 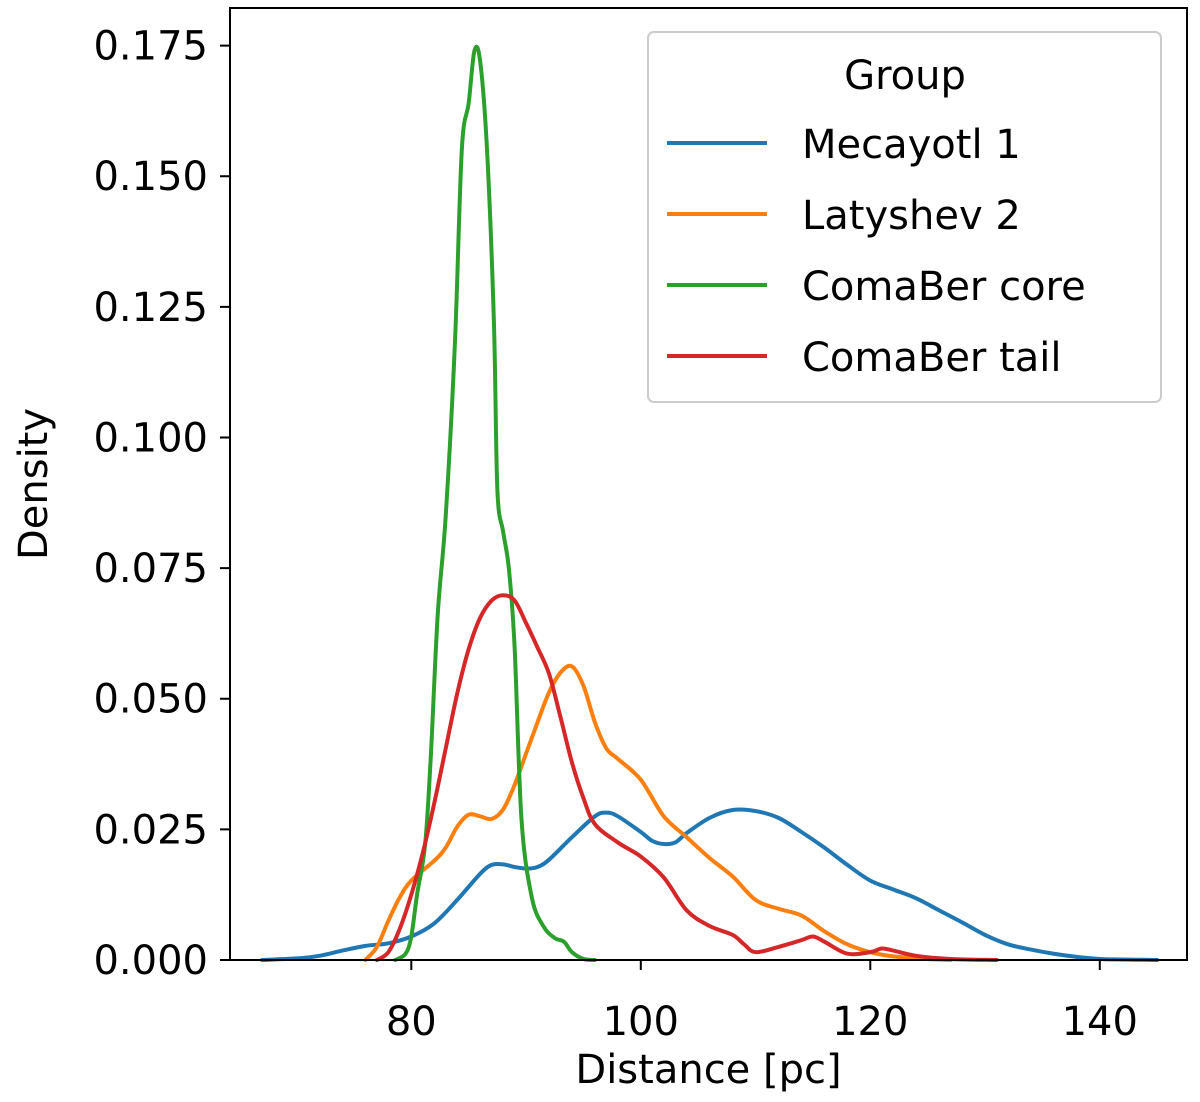 What do you see at coordinates (495, 503) in the screenshot?
I see `series-line-comaber-core` at bounding box center [495, 503].